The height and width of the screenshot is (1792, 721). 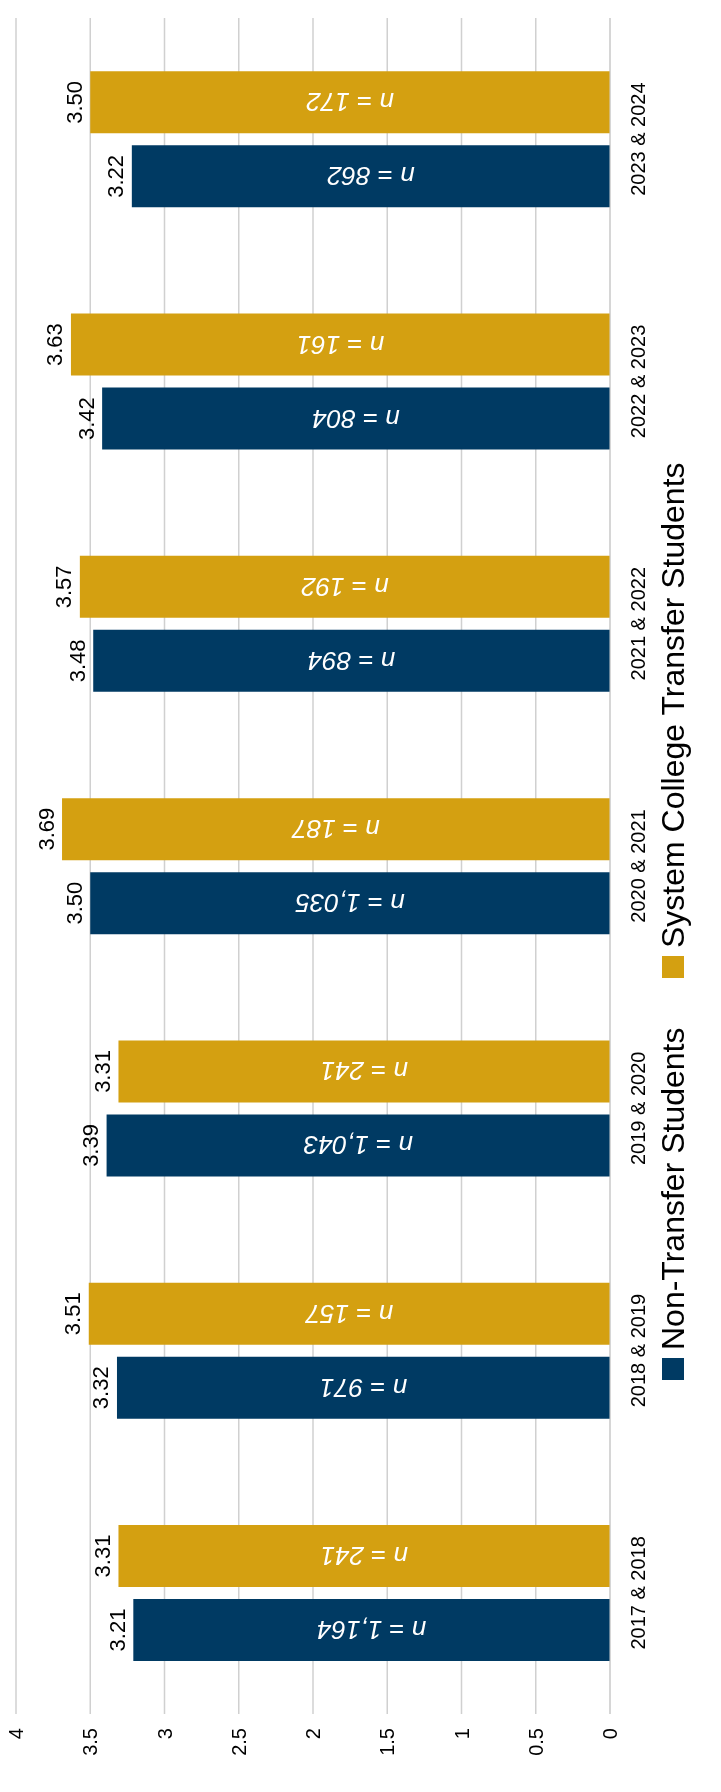 I want to click on x-tick-label: 4, so click(x=16, y=1734).